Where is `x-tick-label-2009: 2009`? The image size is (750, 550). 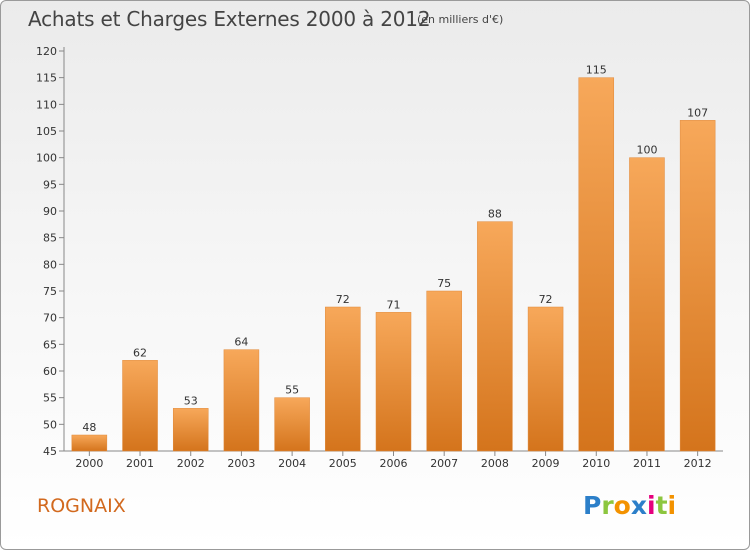 x-tick-label-2009: 2009 is located at coordinates (546, 463).